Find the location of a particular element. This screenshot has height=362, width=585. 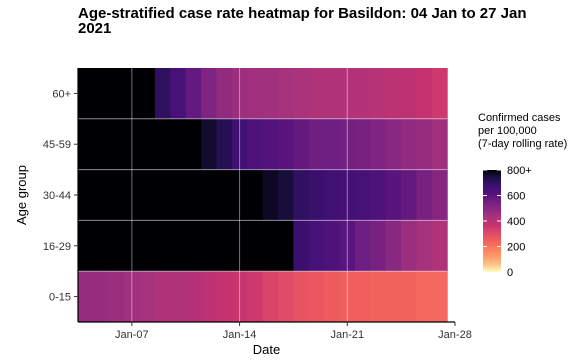

legend-tick-label: 800+ is located at coordinates (519, 171).